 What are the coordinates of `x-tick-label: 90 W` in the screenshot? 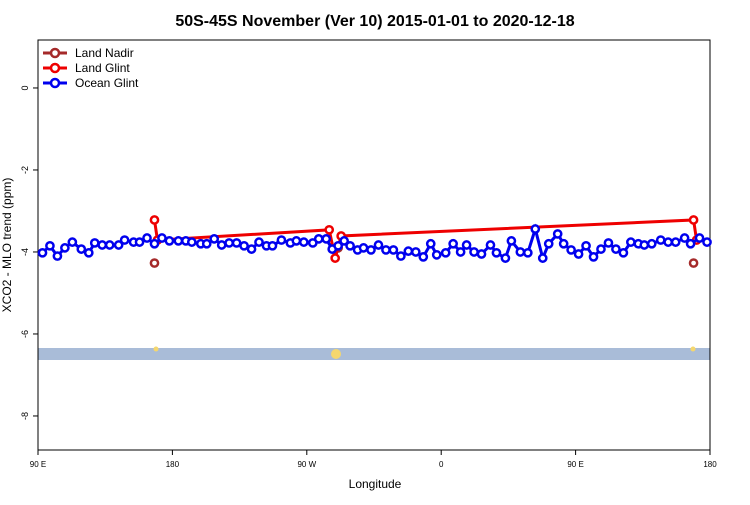 It's located at (306, 464).